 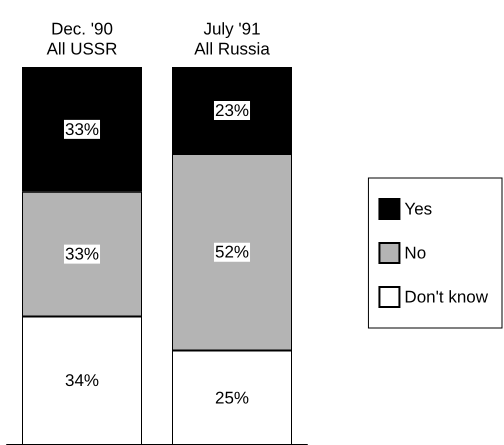 I want to click on data-label: 23%, so click(x=232, y=110).